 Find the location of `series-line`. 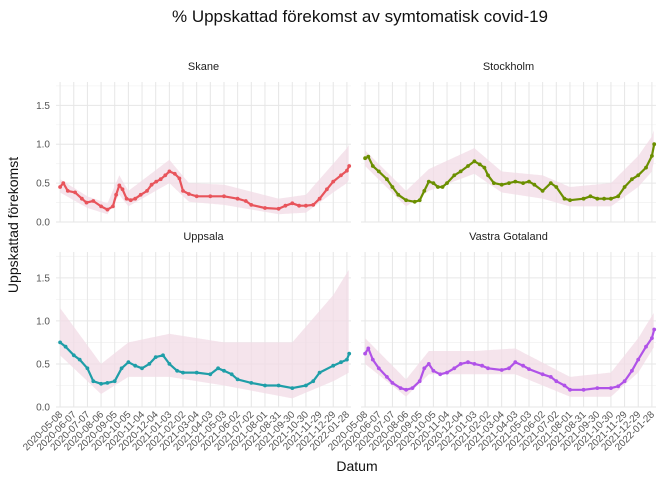

series-line is located at coordinates (205, 188).